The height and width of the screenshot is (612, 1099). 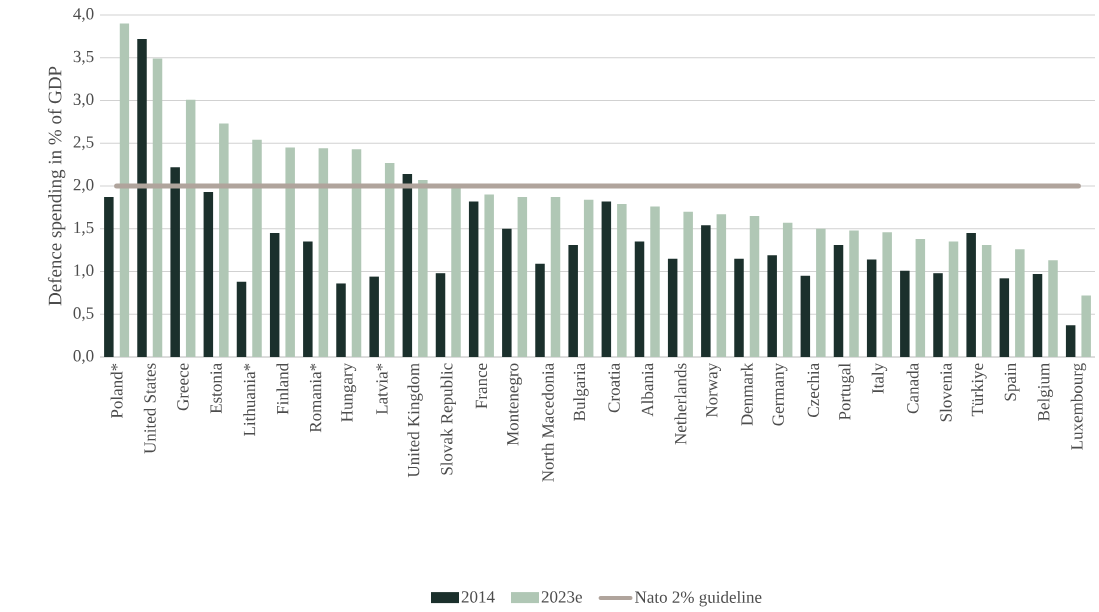 I want to click on x-tick-label: Denmark, so click(x=746, y=394).